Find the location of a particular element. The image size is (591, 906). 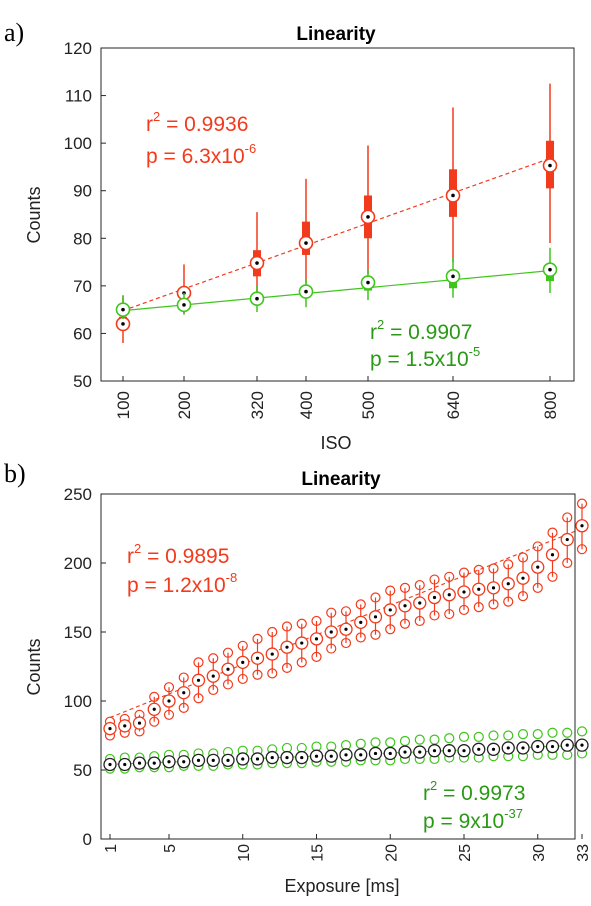

y-tick-label-b: 150 is located at coordinates (78, 632).